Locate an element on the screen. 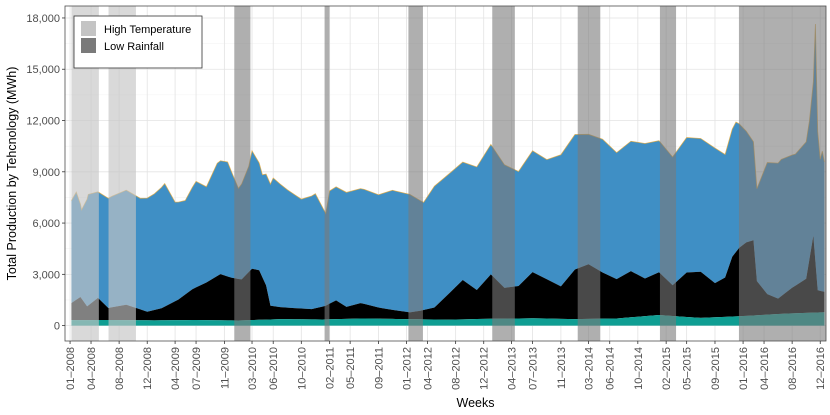  x-tick-label: 03–2014 is located at coordinates (590, 368).